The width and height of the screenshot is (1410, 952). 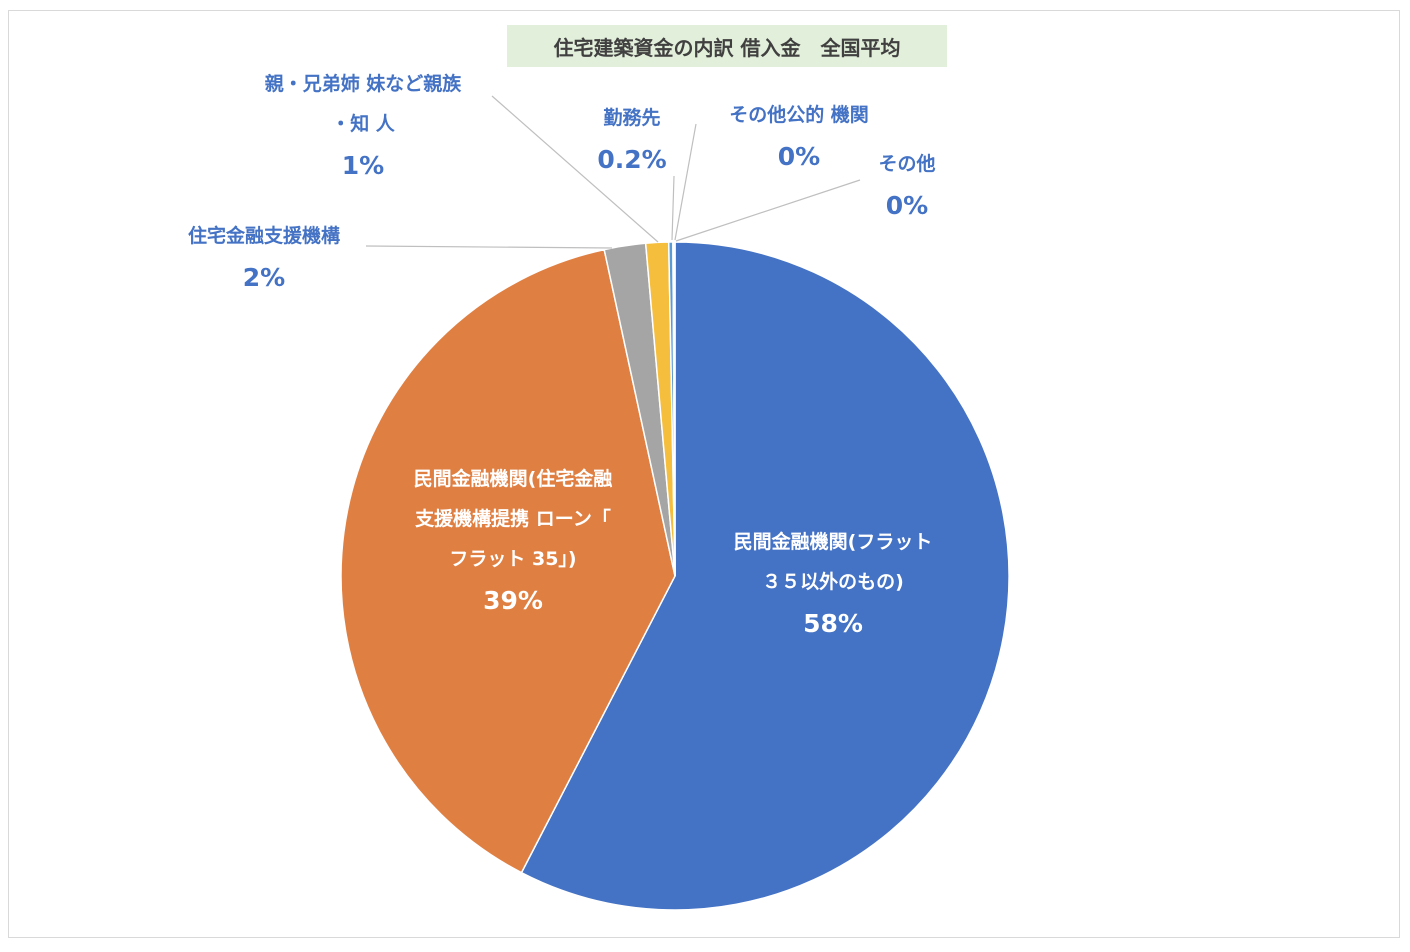 What do you see at coordinates (364, 83) in the screenshot?
I see `slice-label: 親・兄弟姉 妹など親族` at bounding box center [364, 83].